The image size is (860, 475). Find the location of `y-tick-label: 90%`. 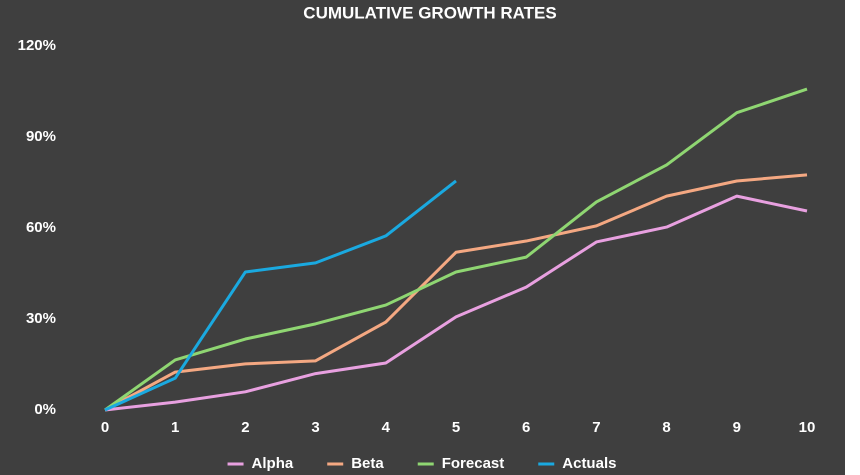

y-tick-label: 90% is located at coordinates (41, 136).